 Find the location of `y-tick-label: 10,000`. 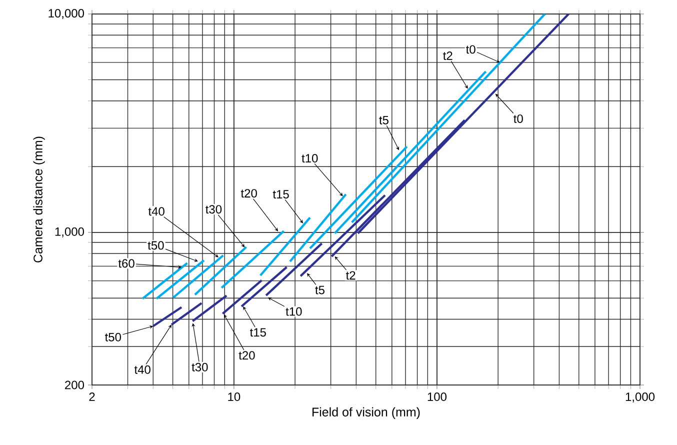

y-tick-label: 10,000 is located at coordinates (66, 14).